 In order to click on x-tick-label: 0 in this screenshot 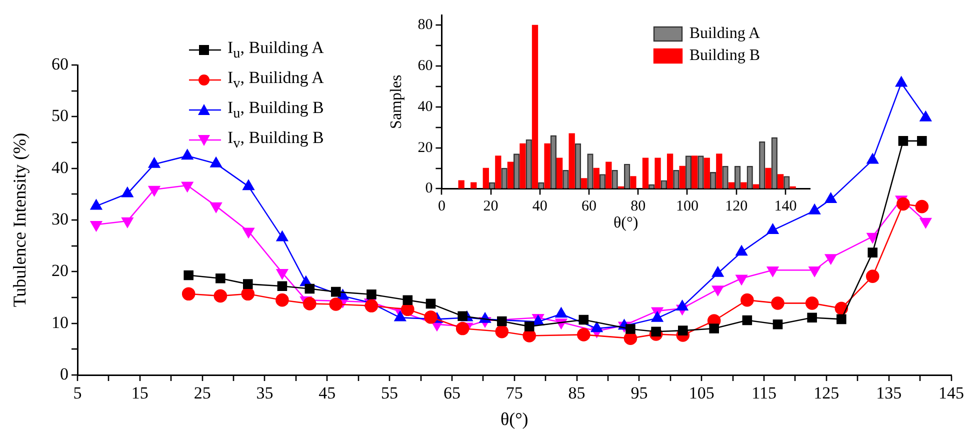, I will do `click(442, 206)`.